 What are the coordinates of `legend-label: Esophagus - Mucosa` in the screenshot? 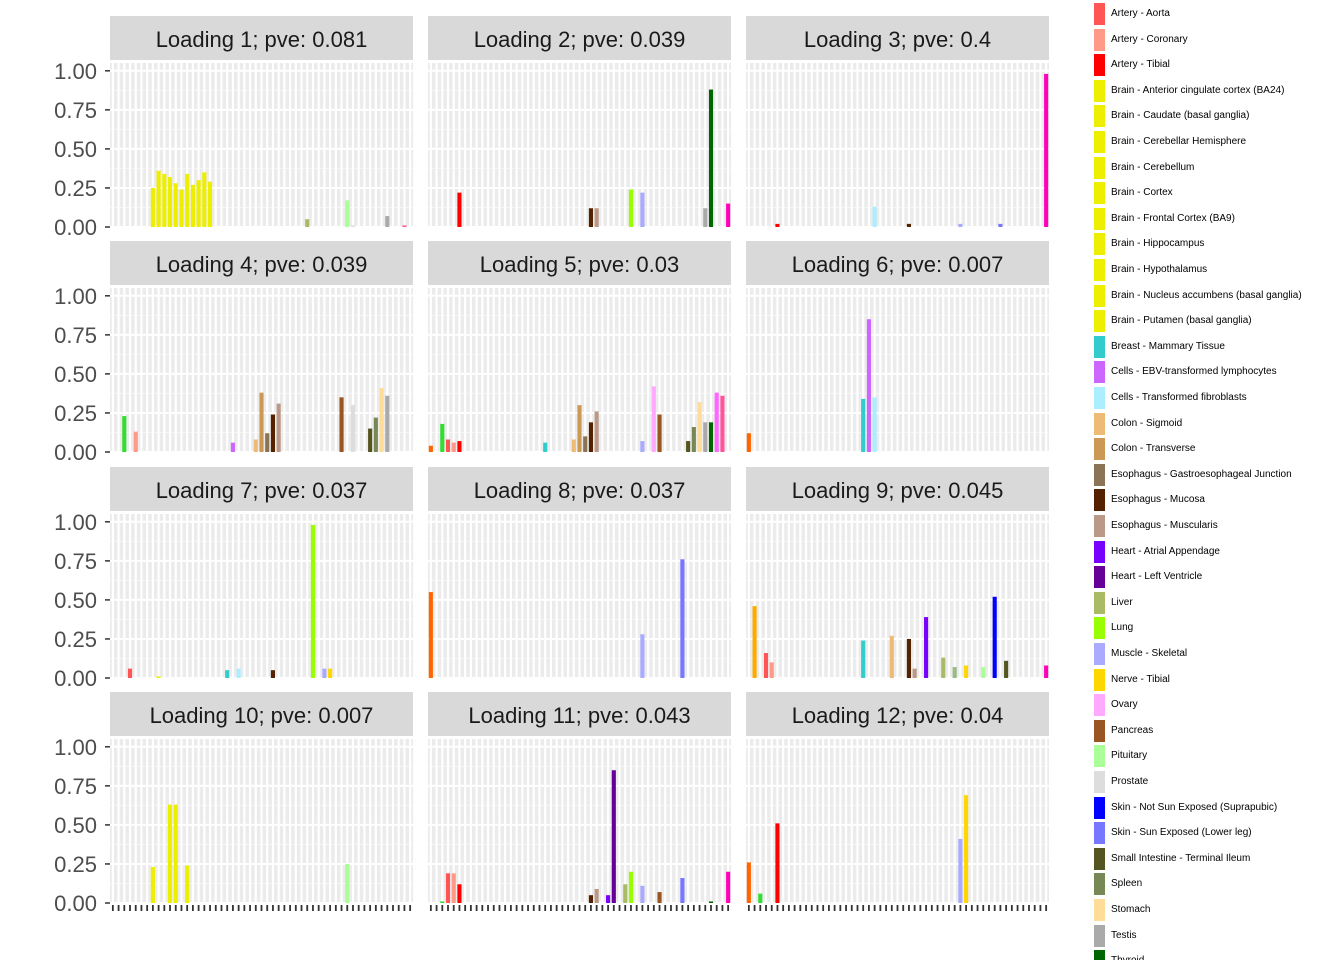 It's located at (1158, 500).